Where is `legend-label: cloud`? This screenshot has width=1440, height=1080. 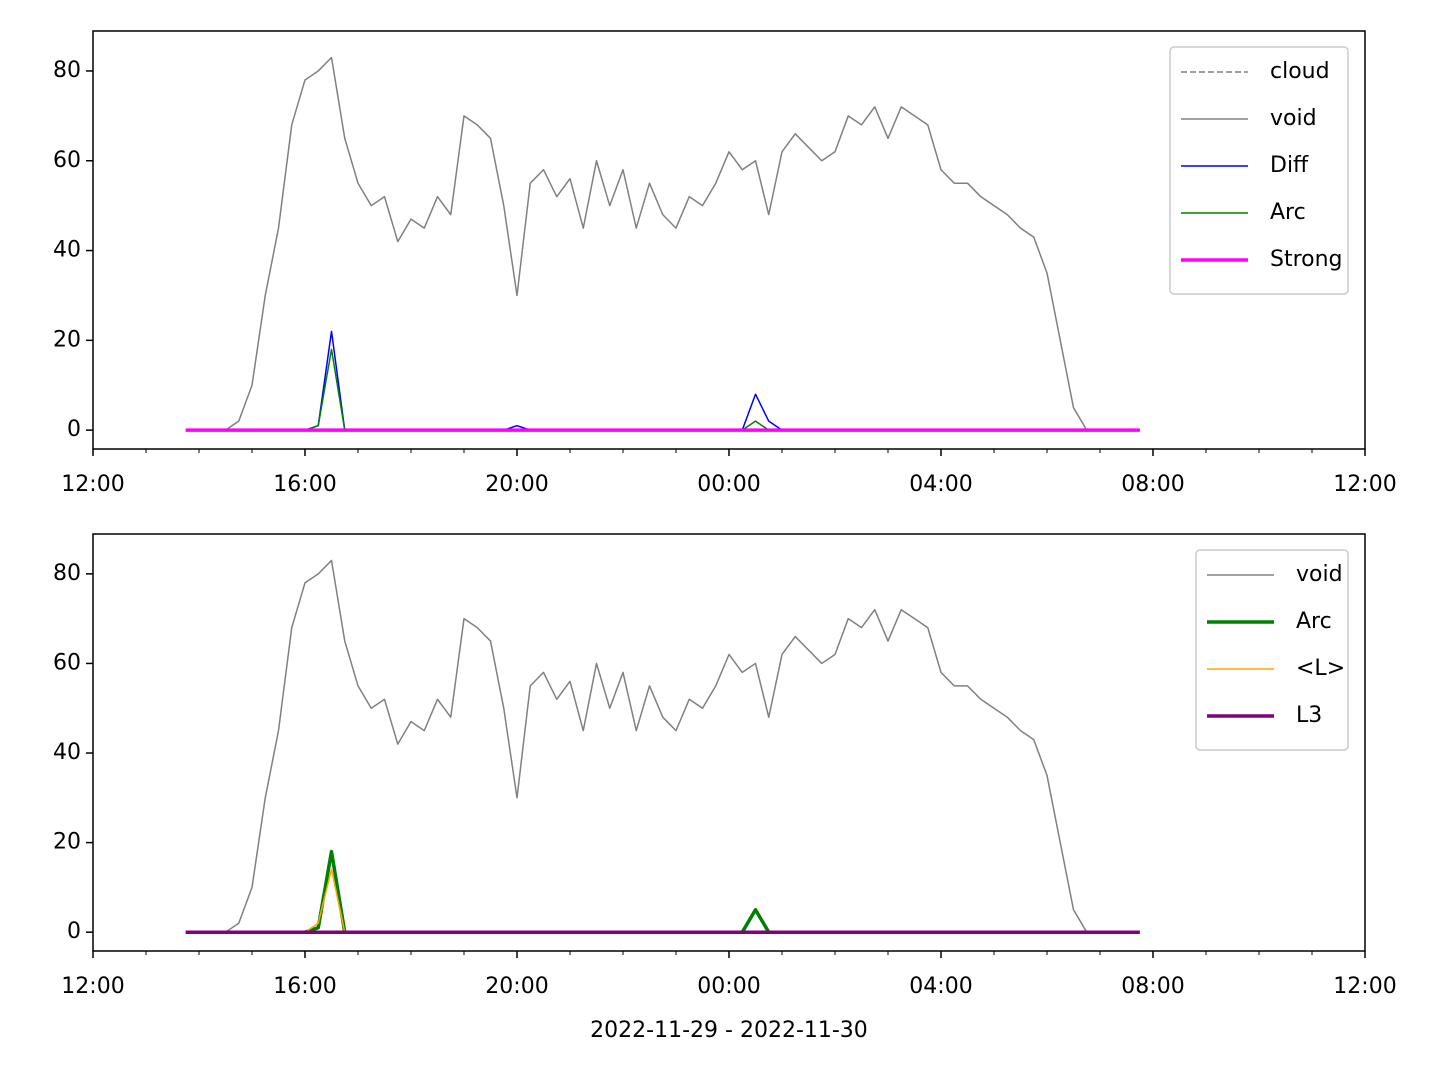
legend-label: cloud is located at coordinates (1300, 71).